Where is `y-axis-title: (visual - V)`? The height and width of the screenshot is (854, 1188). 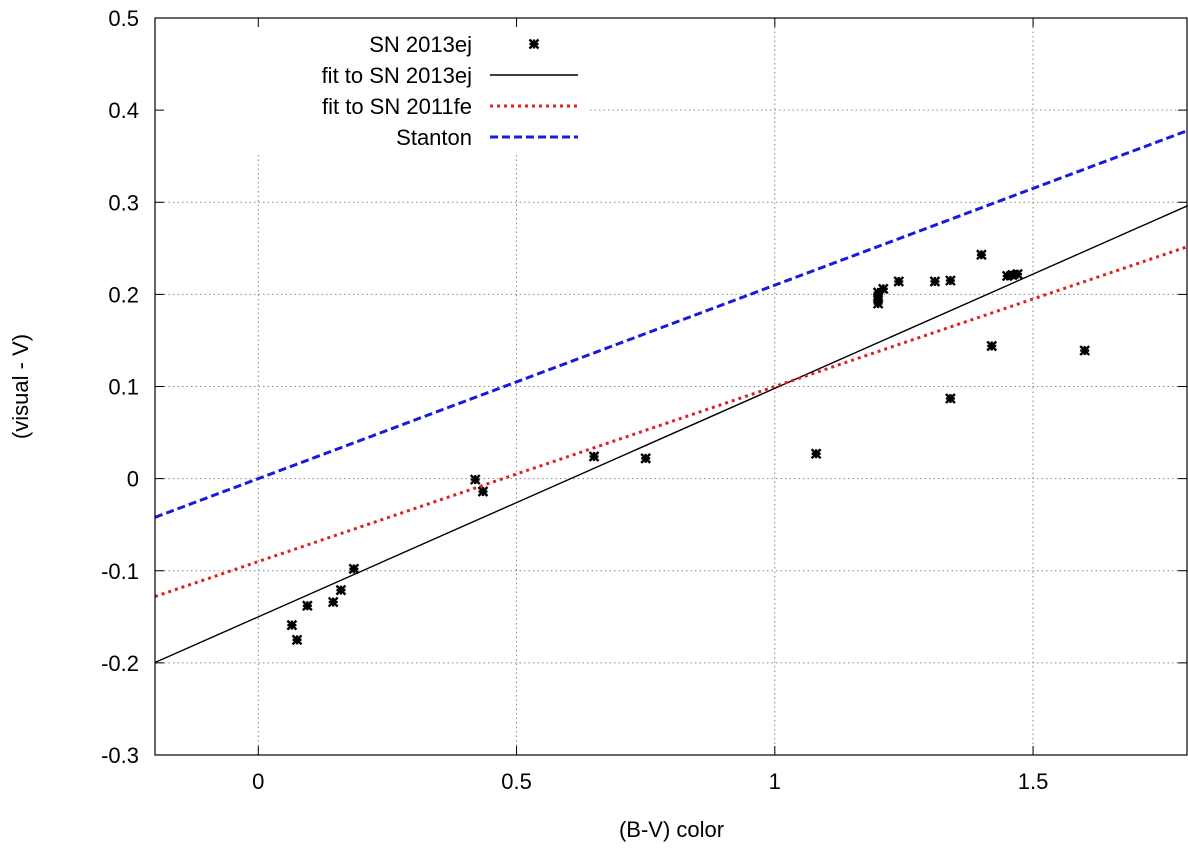 y-axis-title: (visual - V) is located at coordinates (20, 386).